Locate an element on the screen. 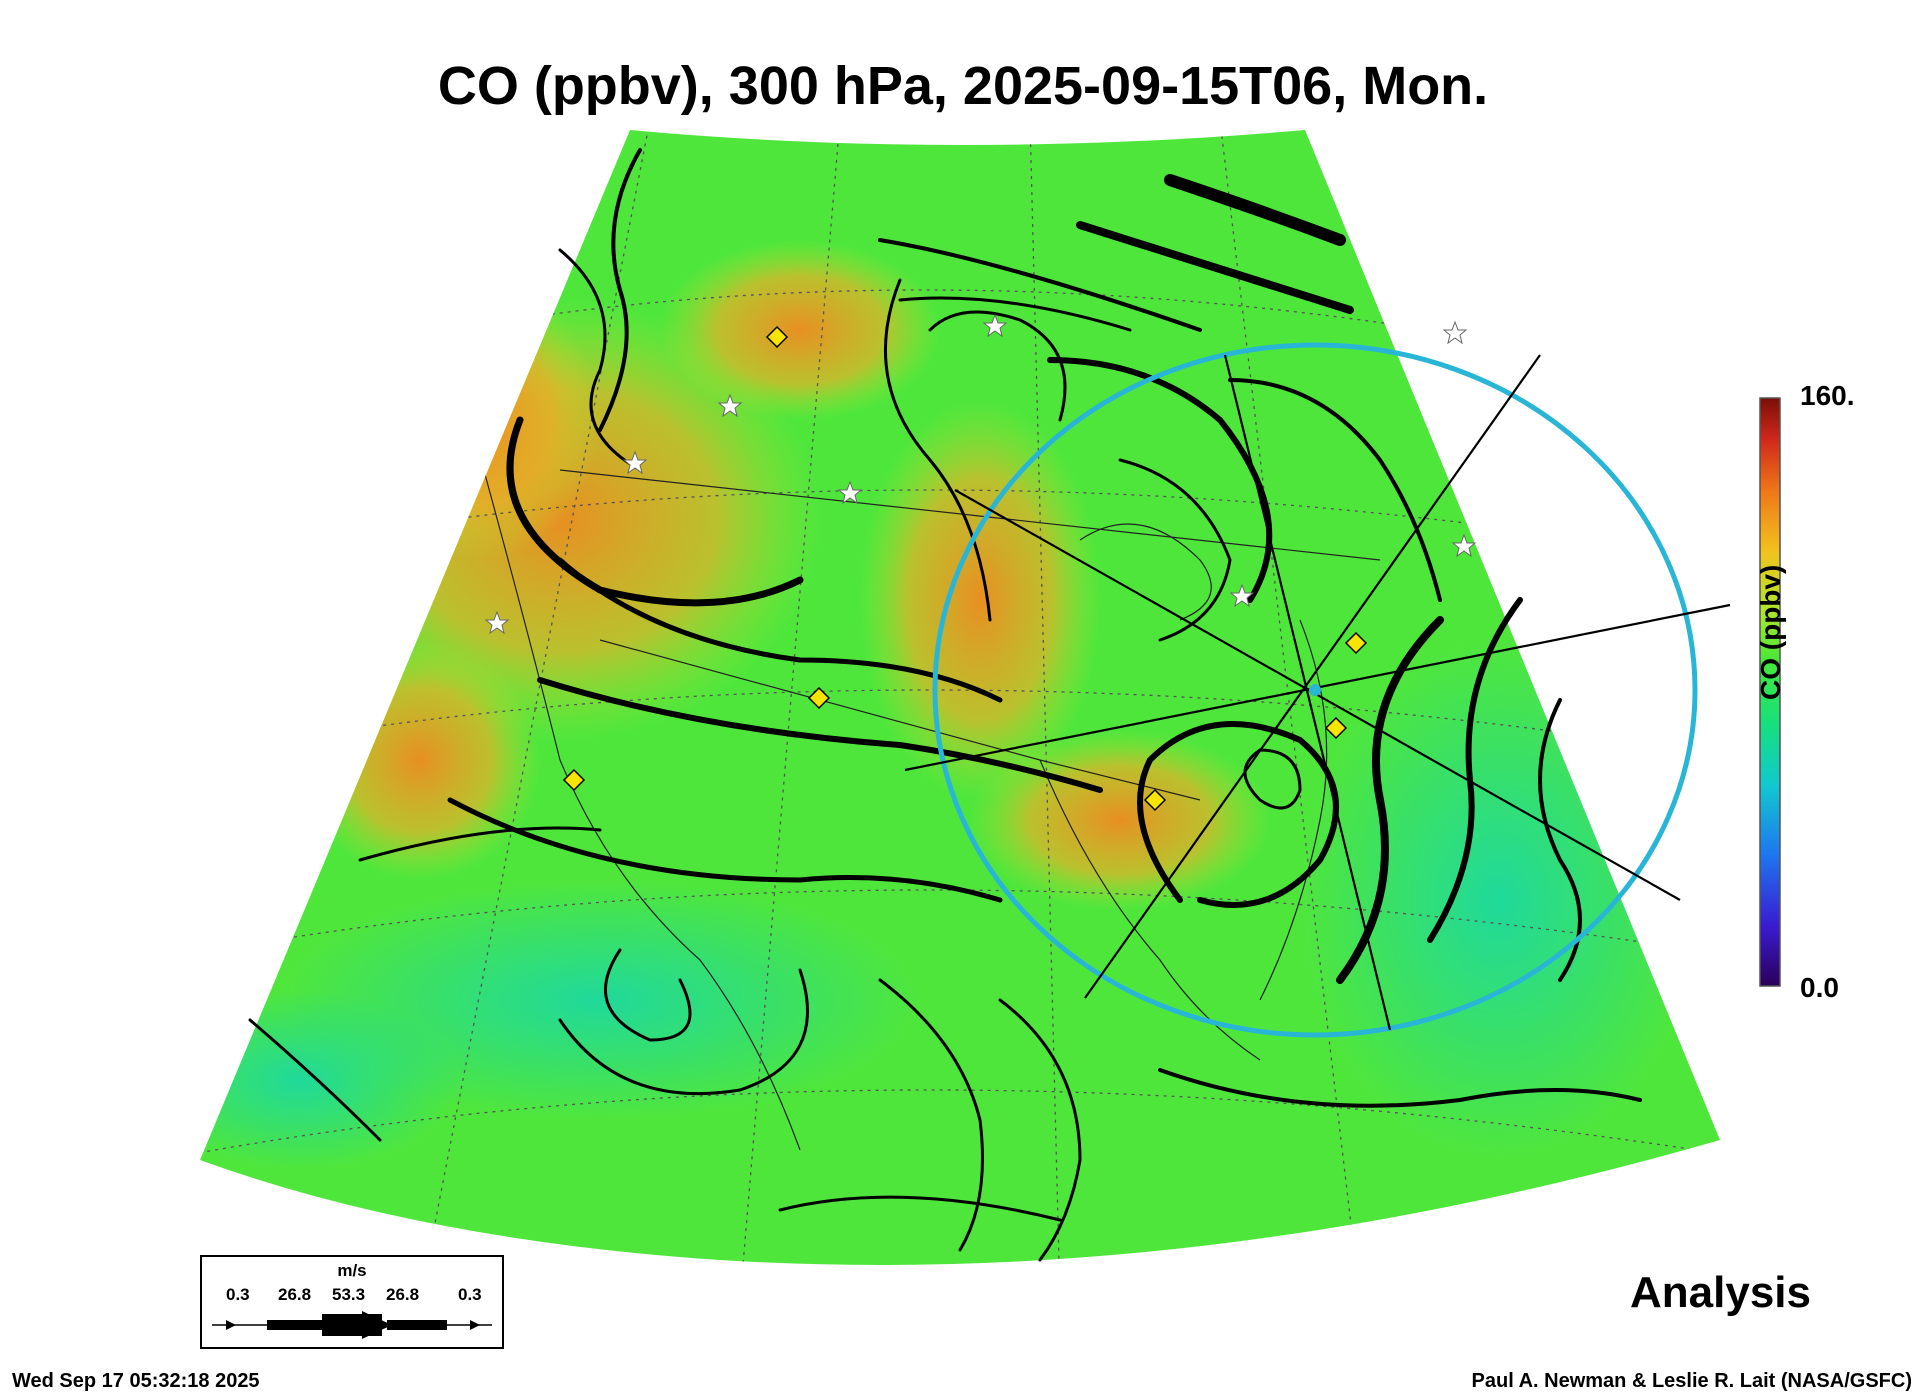 This screenshot has width=1926, height=1394. station-diamonds is located at coordinates (965, 568).